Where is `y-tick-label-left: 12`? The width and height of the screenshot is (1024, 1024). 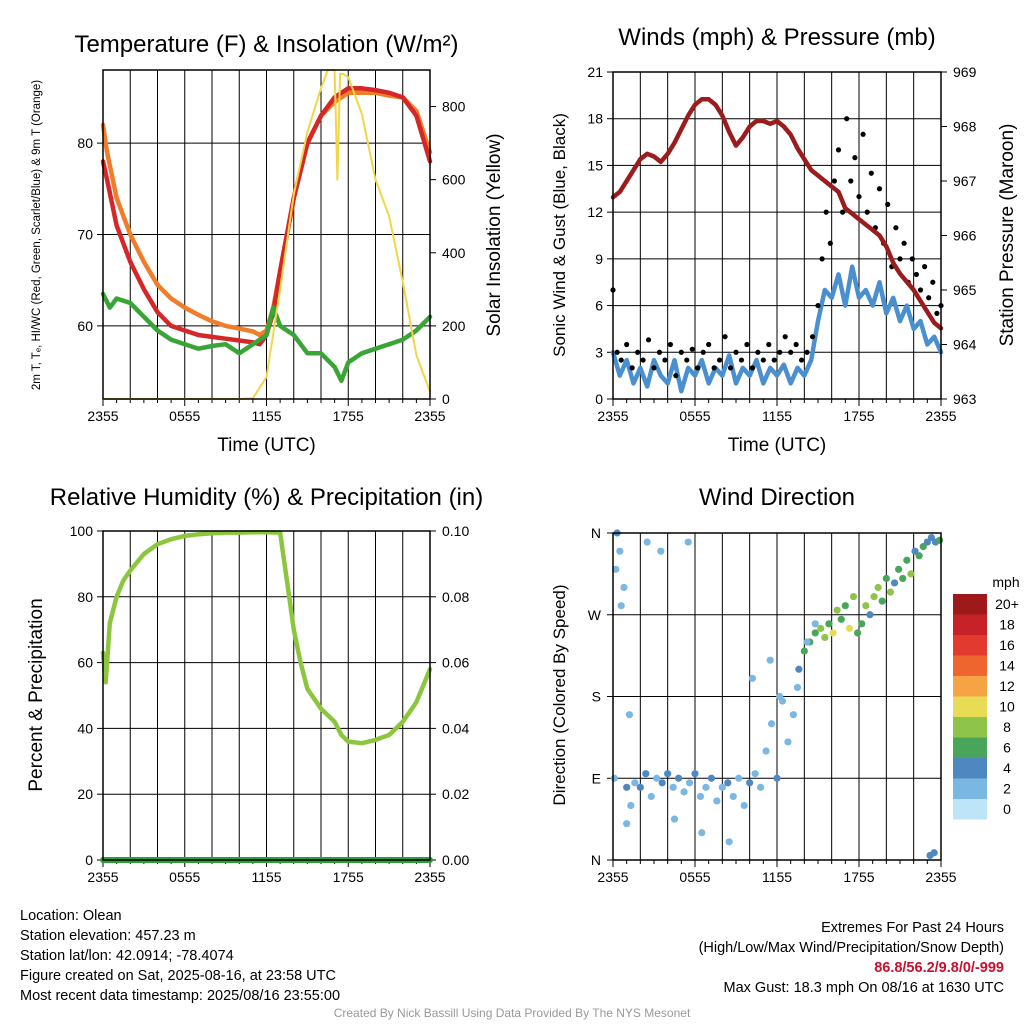
y-tick-label-left: 12 is located at coordinates (595, 212).